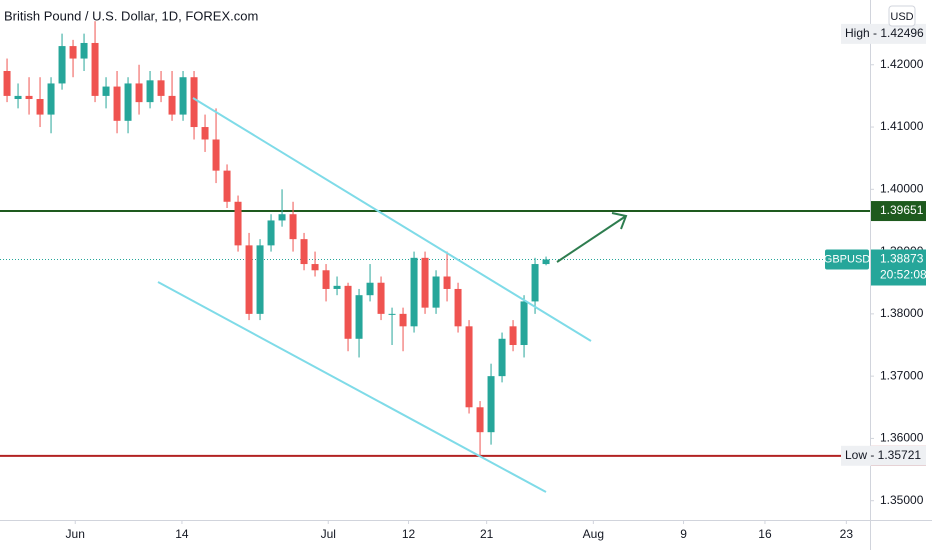  I want to click on symbol-box, so click(847, 259).